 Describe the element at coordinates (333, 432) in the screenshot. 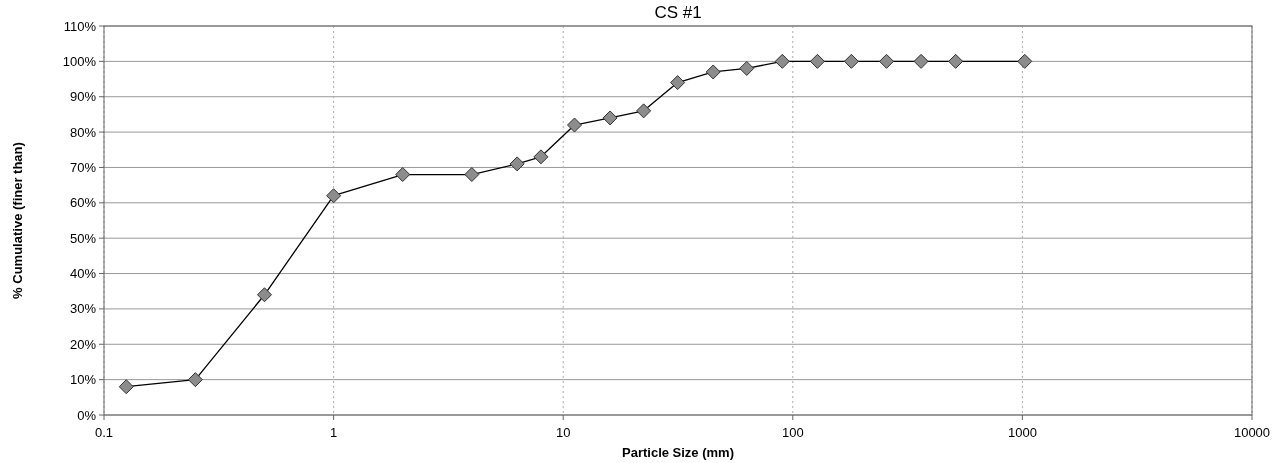

I see `x-tick-label: 1` at that location.